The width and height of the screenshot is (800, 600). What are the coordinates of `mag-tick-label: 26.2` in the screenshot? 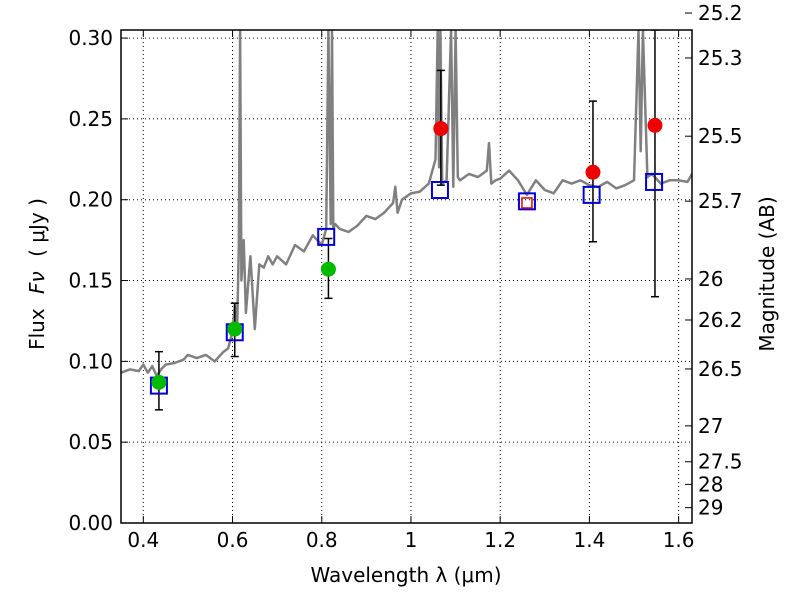 It's located at (720, 320).